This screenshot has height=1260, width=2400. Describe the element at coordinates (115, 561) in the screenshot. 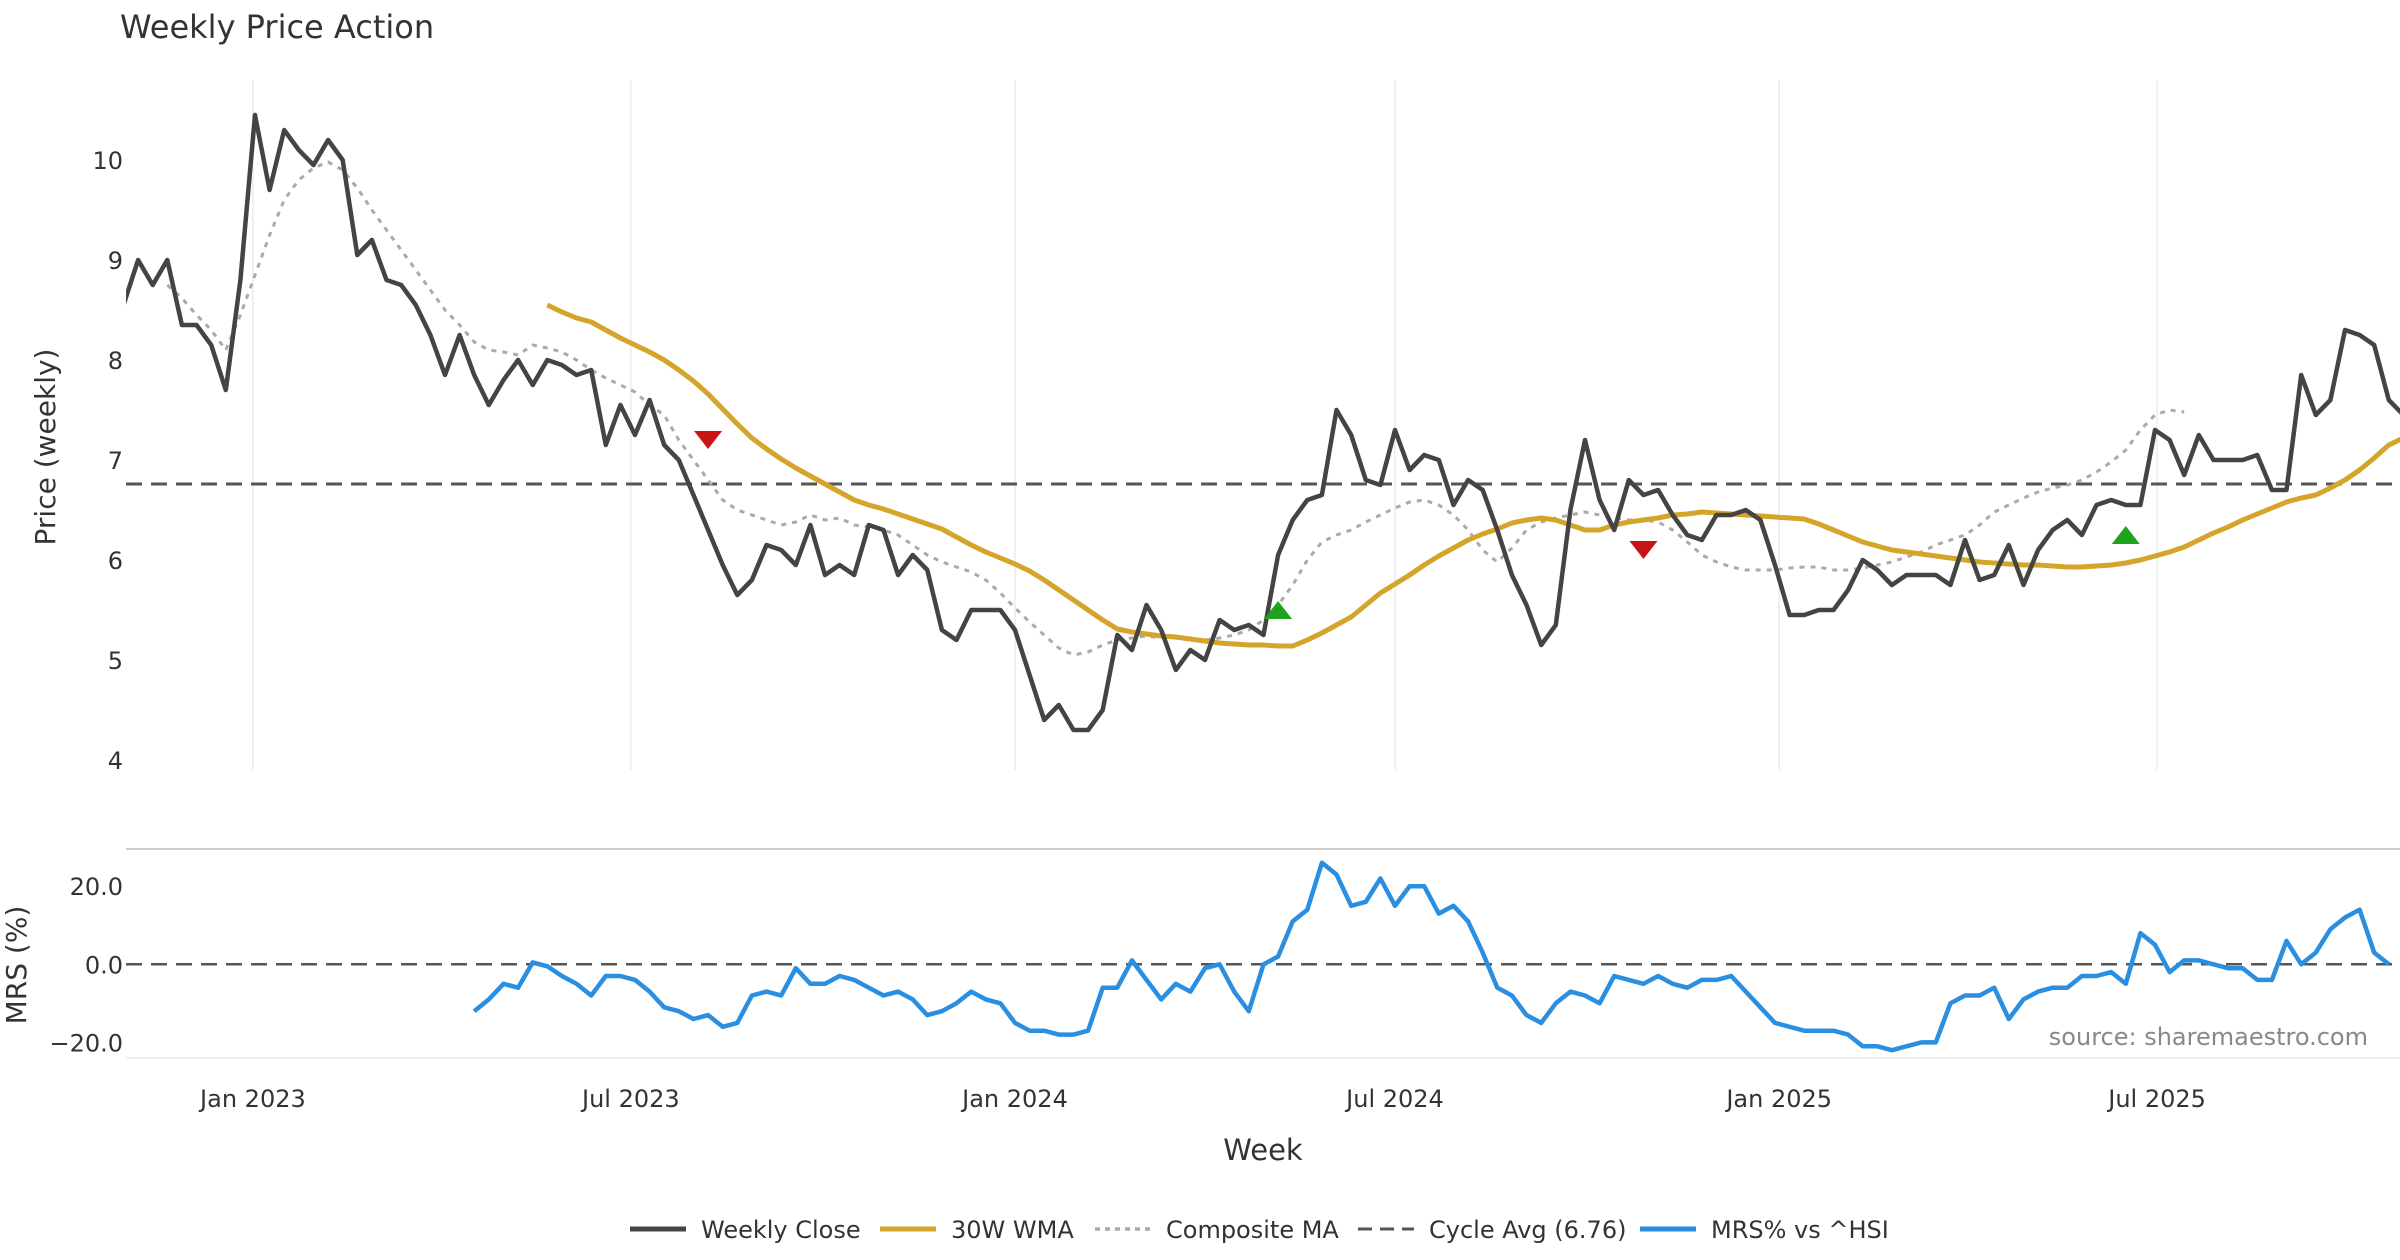

I see `price-y-tick-label: 6` at that location.